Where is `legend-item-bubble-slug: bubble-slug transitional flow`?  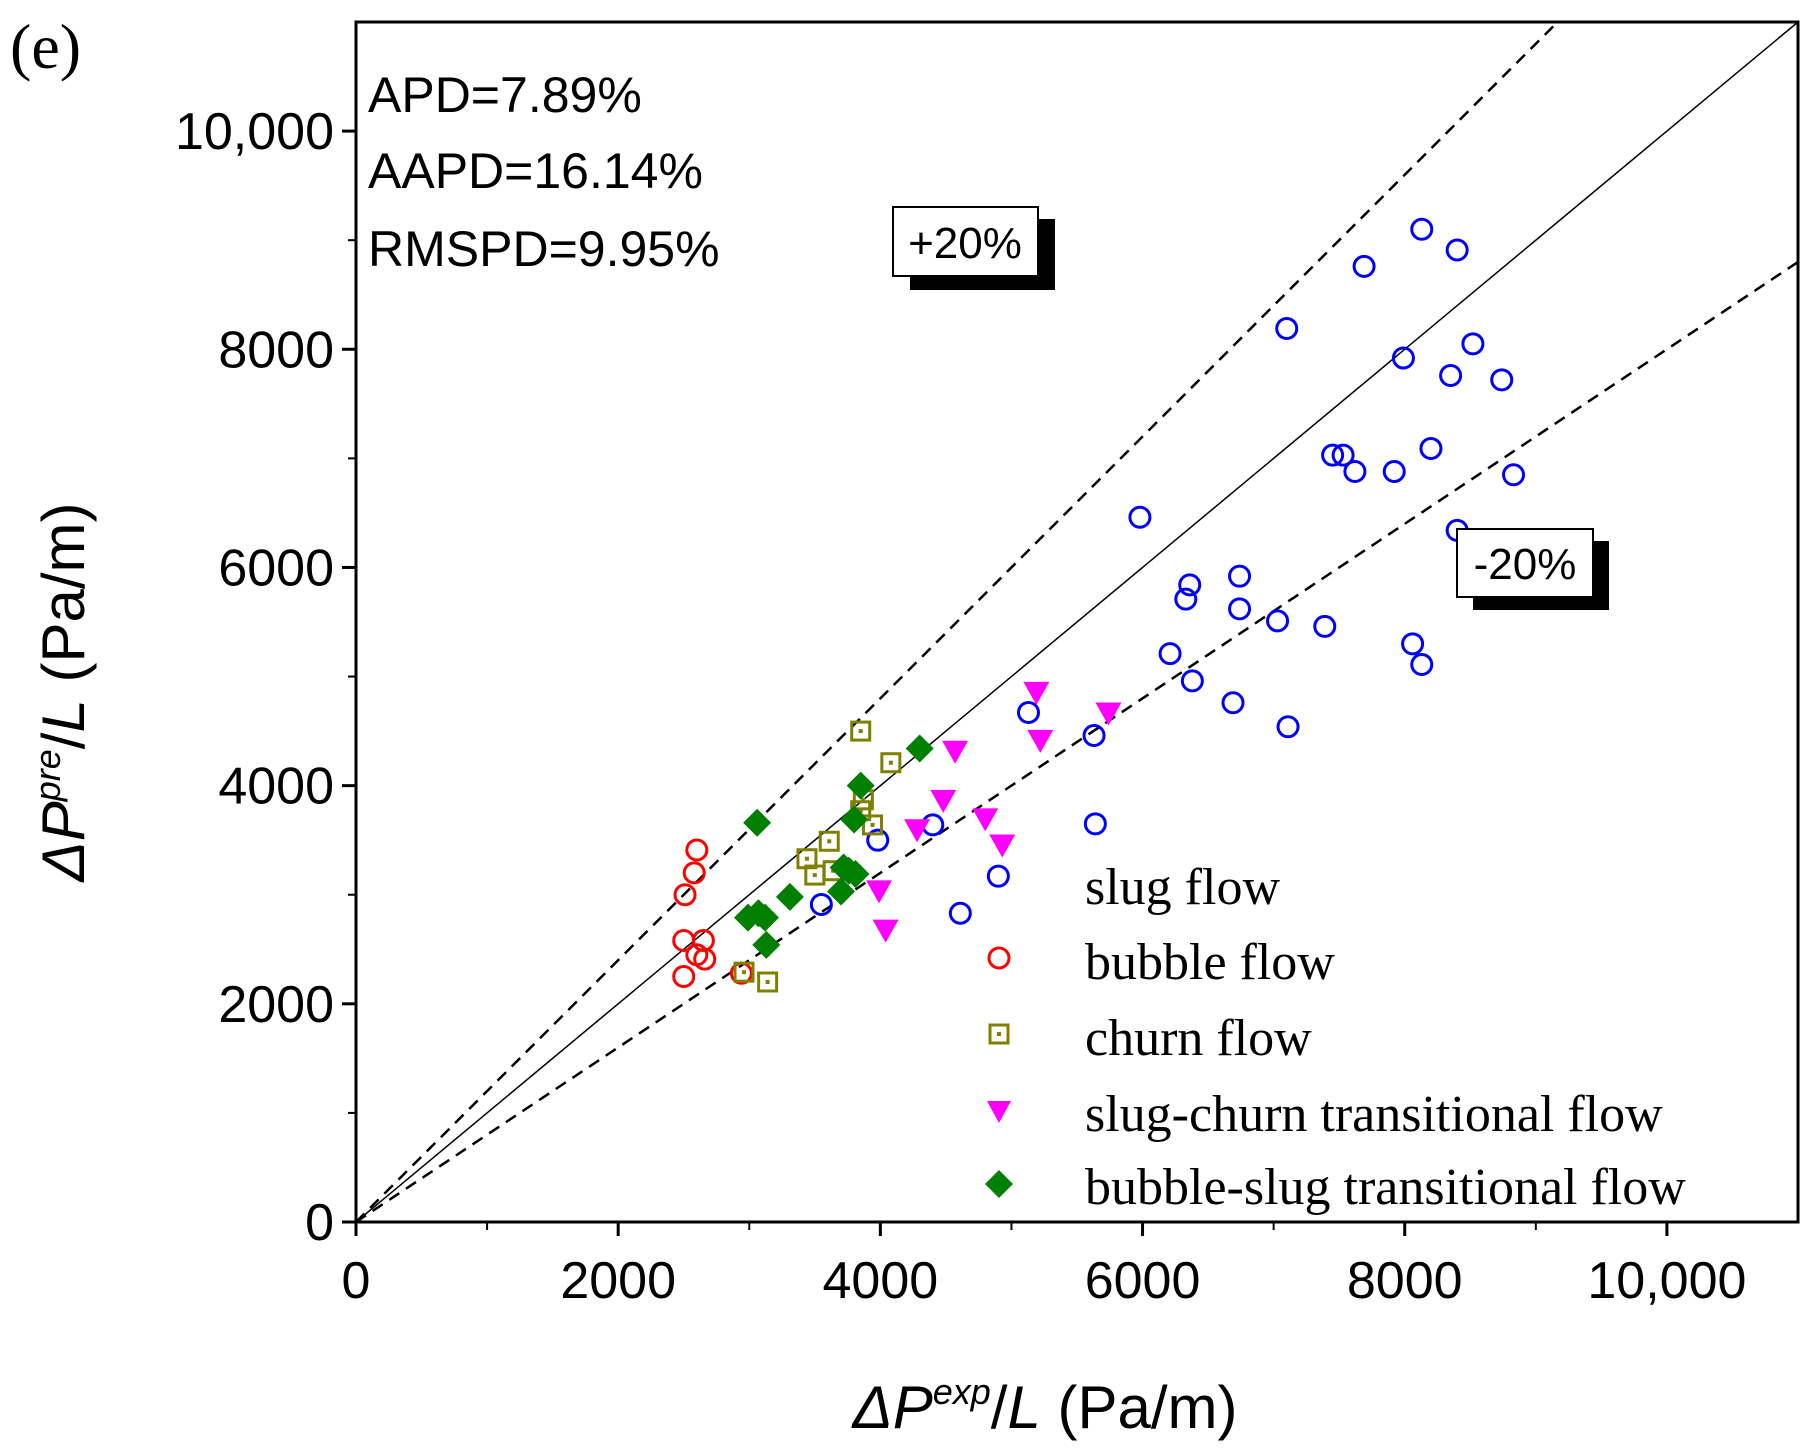
legend-item-bubble-slug: bubble-slug transitional flow is located at coordinates (1335, 1187).